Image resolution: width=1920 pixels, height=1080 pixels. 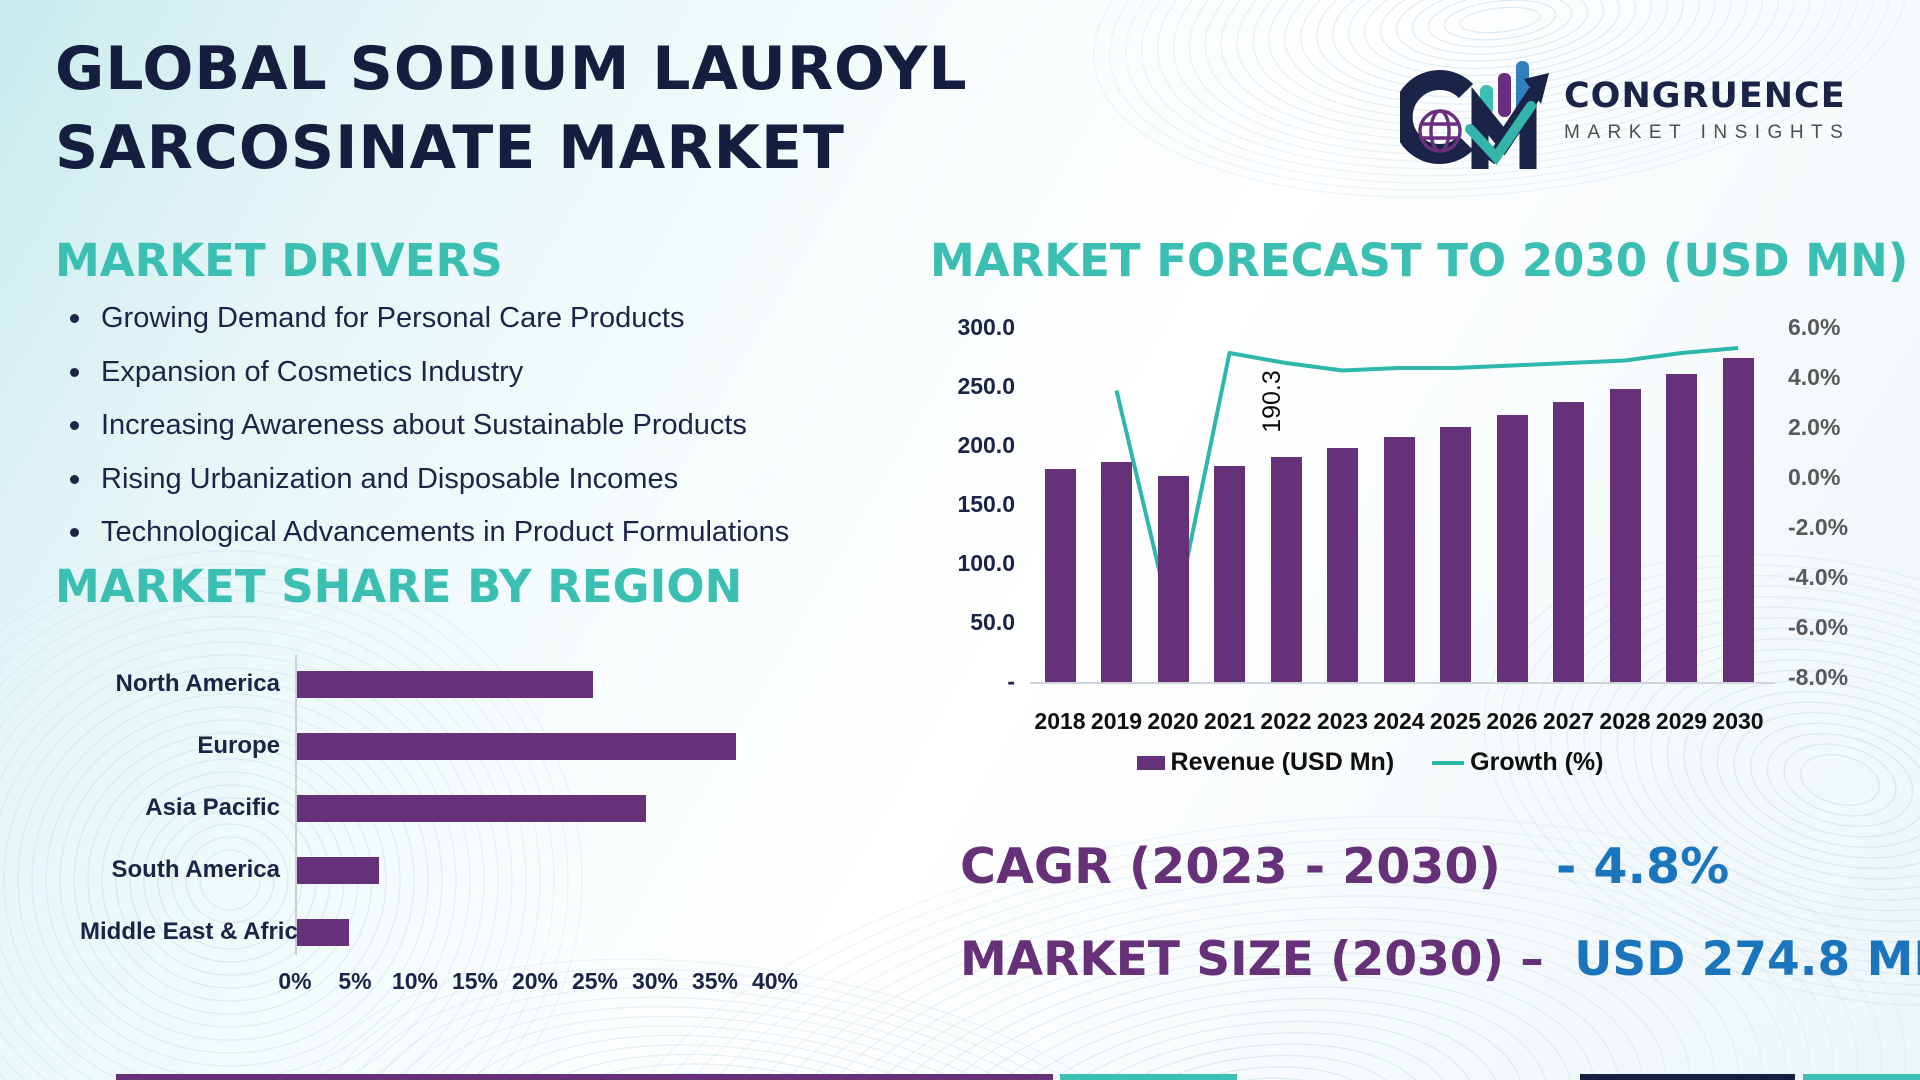 What do you see at coordinates (1818, 627) in the screenshot?
I see `right-axis-tick: -6.0%` at bounding box center [1818, 627].